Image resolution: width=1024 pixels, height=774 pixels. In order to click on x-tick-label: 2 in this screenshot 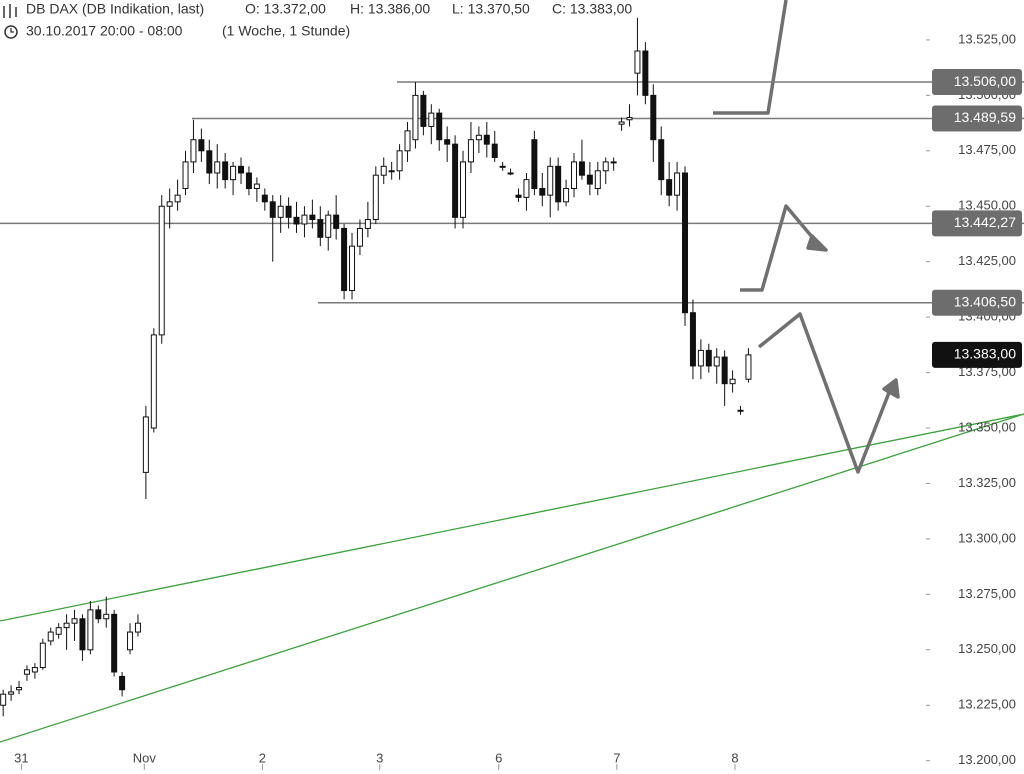, I will do `click(262, 757)`.